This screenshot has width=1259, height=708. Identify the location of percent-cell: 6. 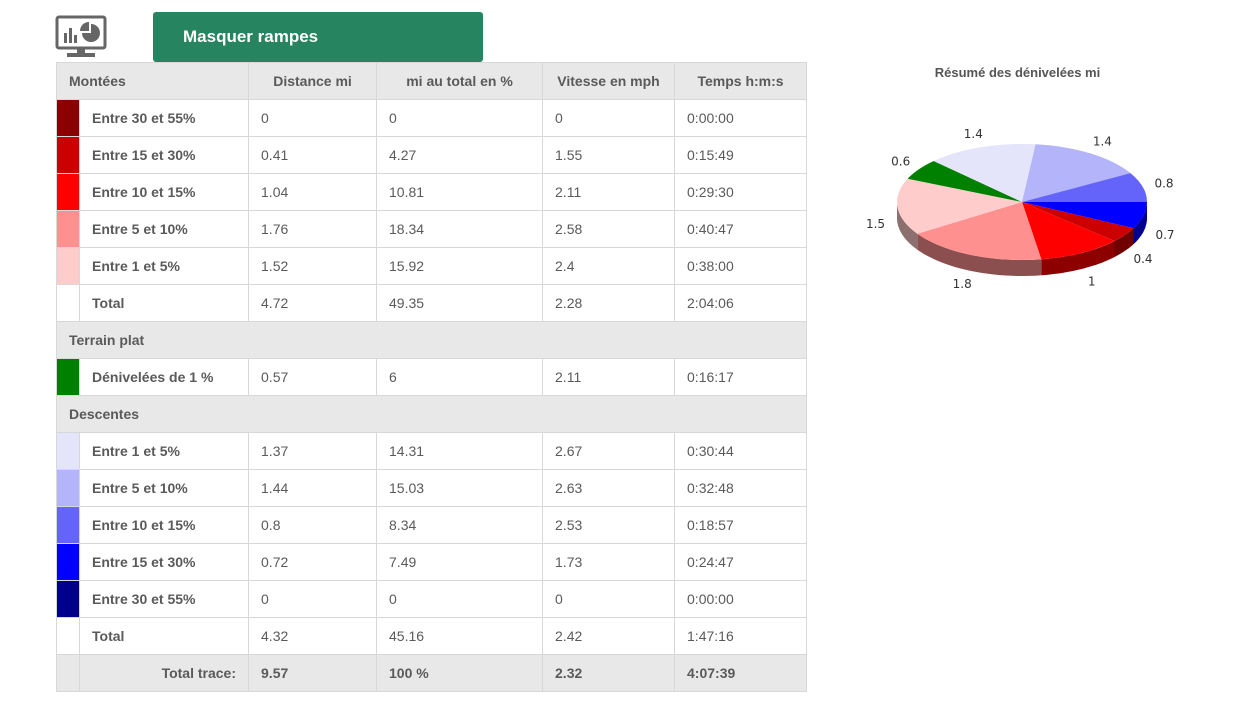
(460, 377).